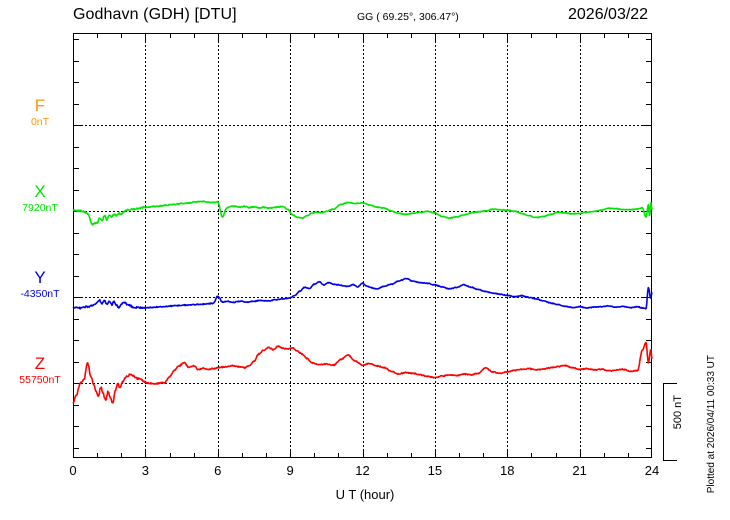  I want to click on scale-bar, so click(670, 422).